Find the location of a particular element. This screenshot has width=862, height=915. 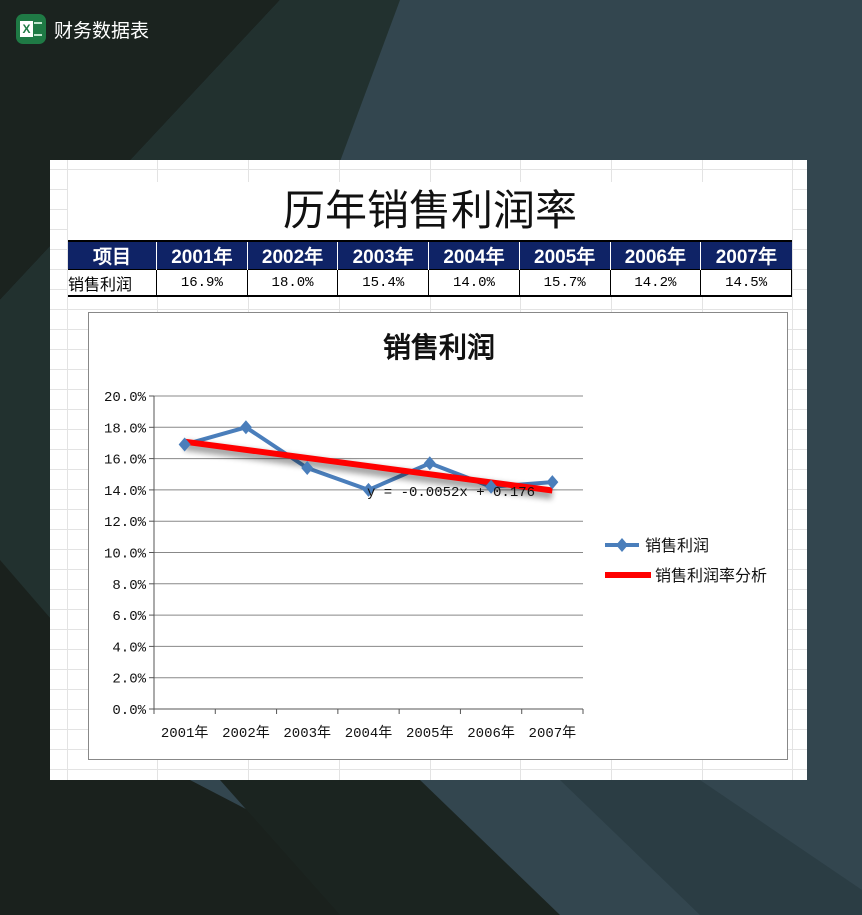

y-tick-label: 14.0% is located at coordinates (125, 492).